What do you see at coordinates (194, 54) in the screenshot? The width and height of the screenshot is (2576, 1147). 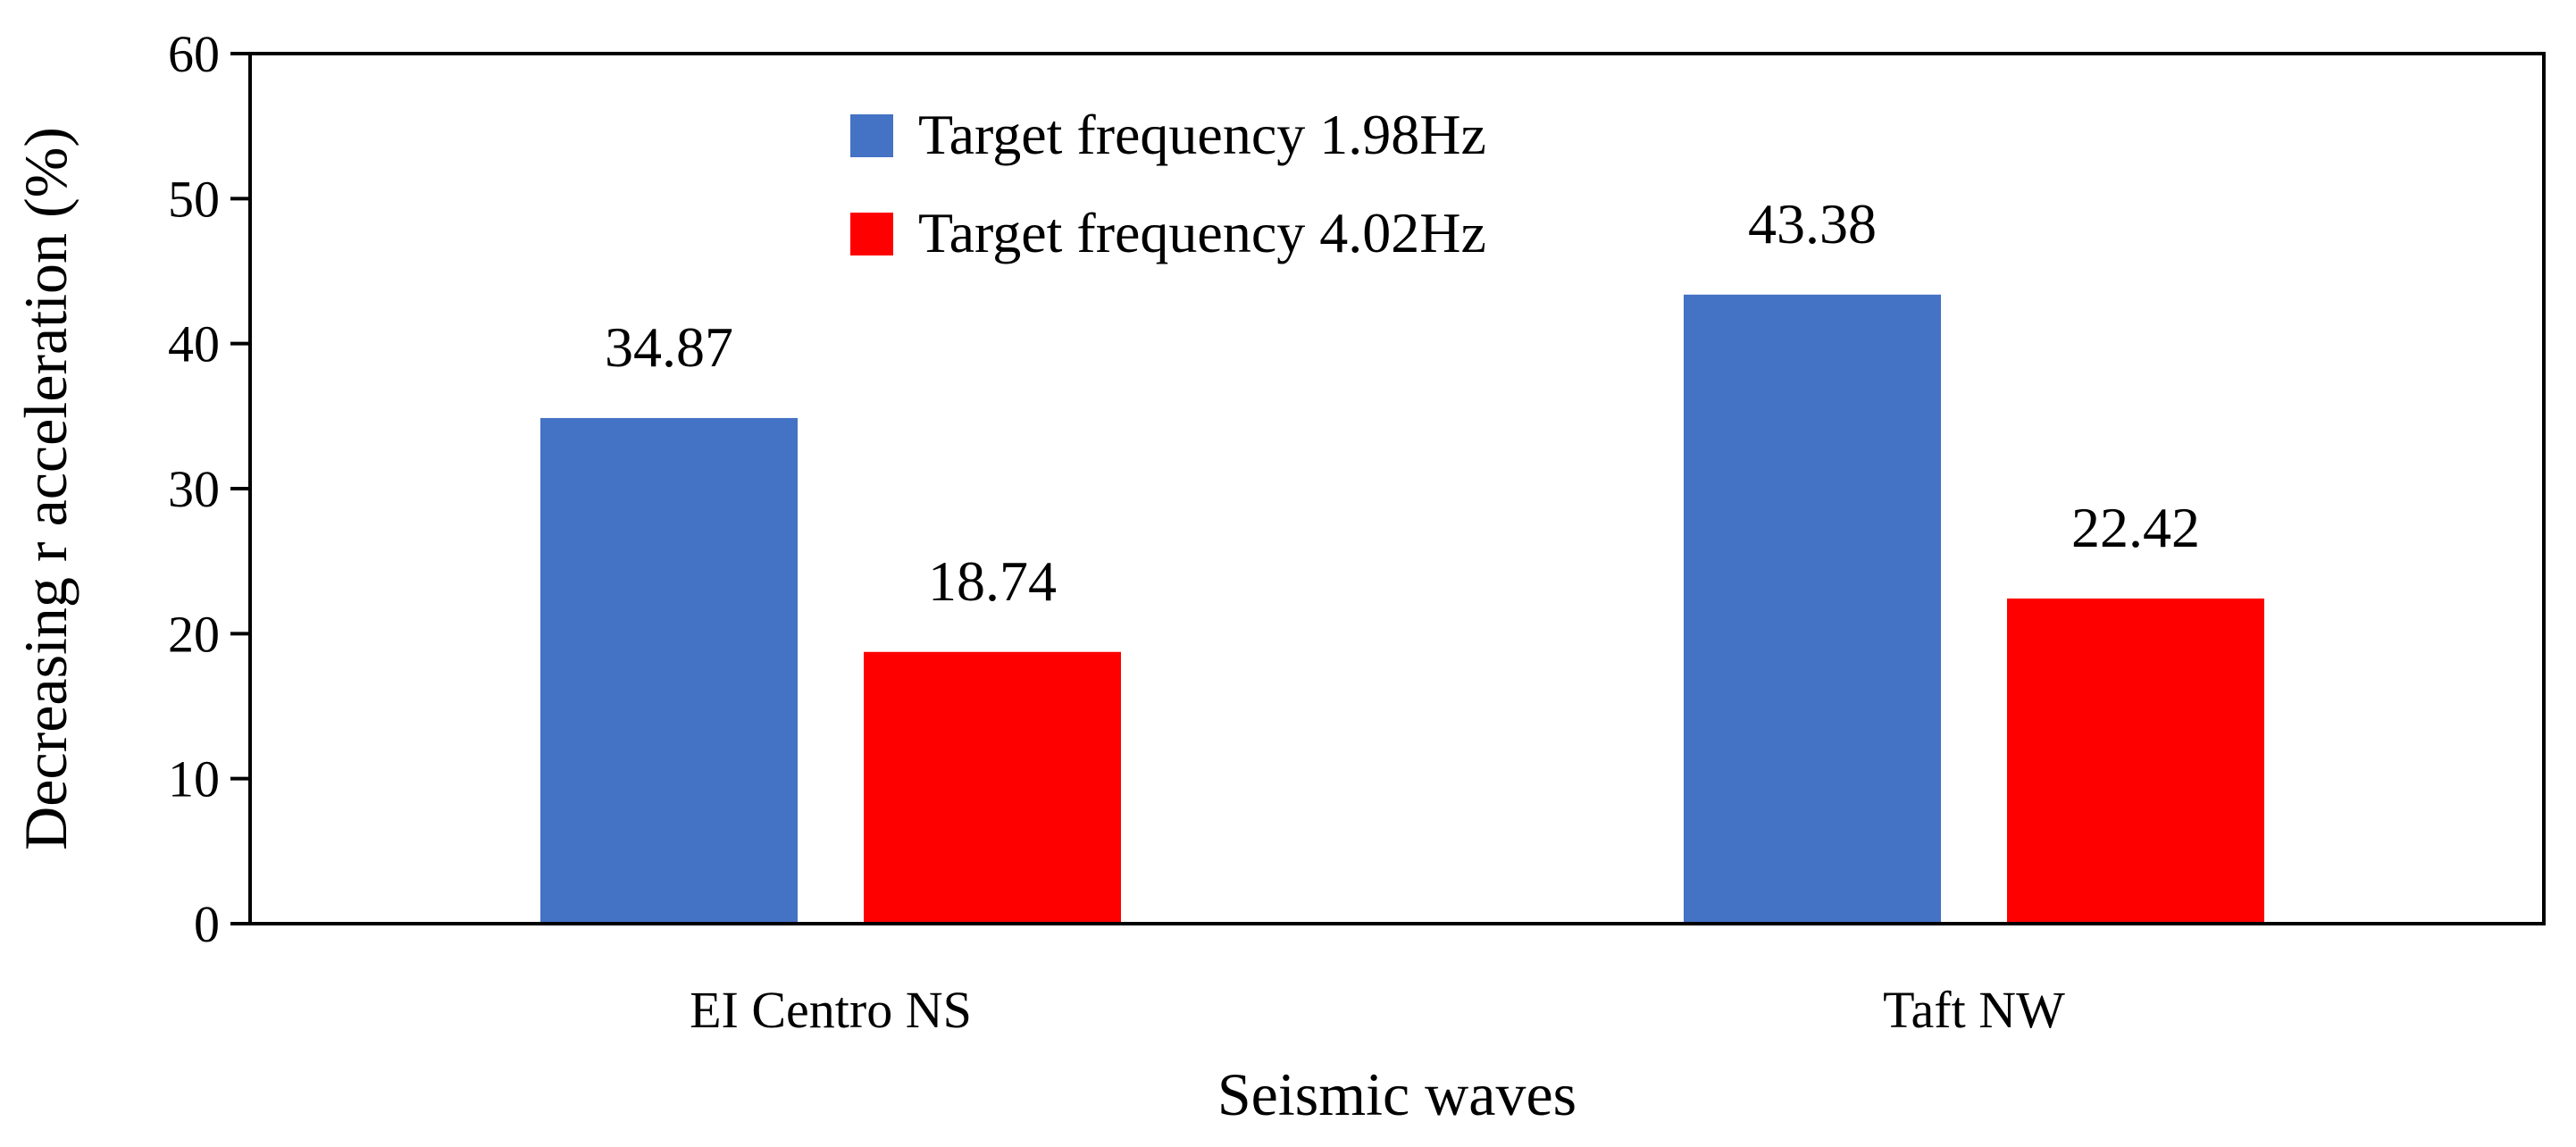 I see `y-tick-label: 60` at bounding box center [194, 54].